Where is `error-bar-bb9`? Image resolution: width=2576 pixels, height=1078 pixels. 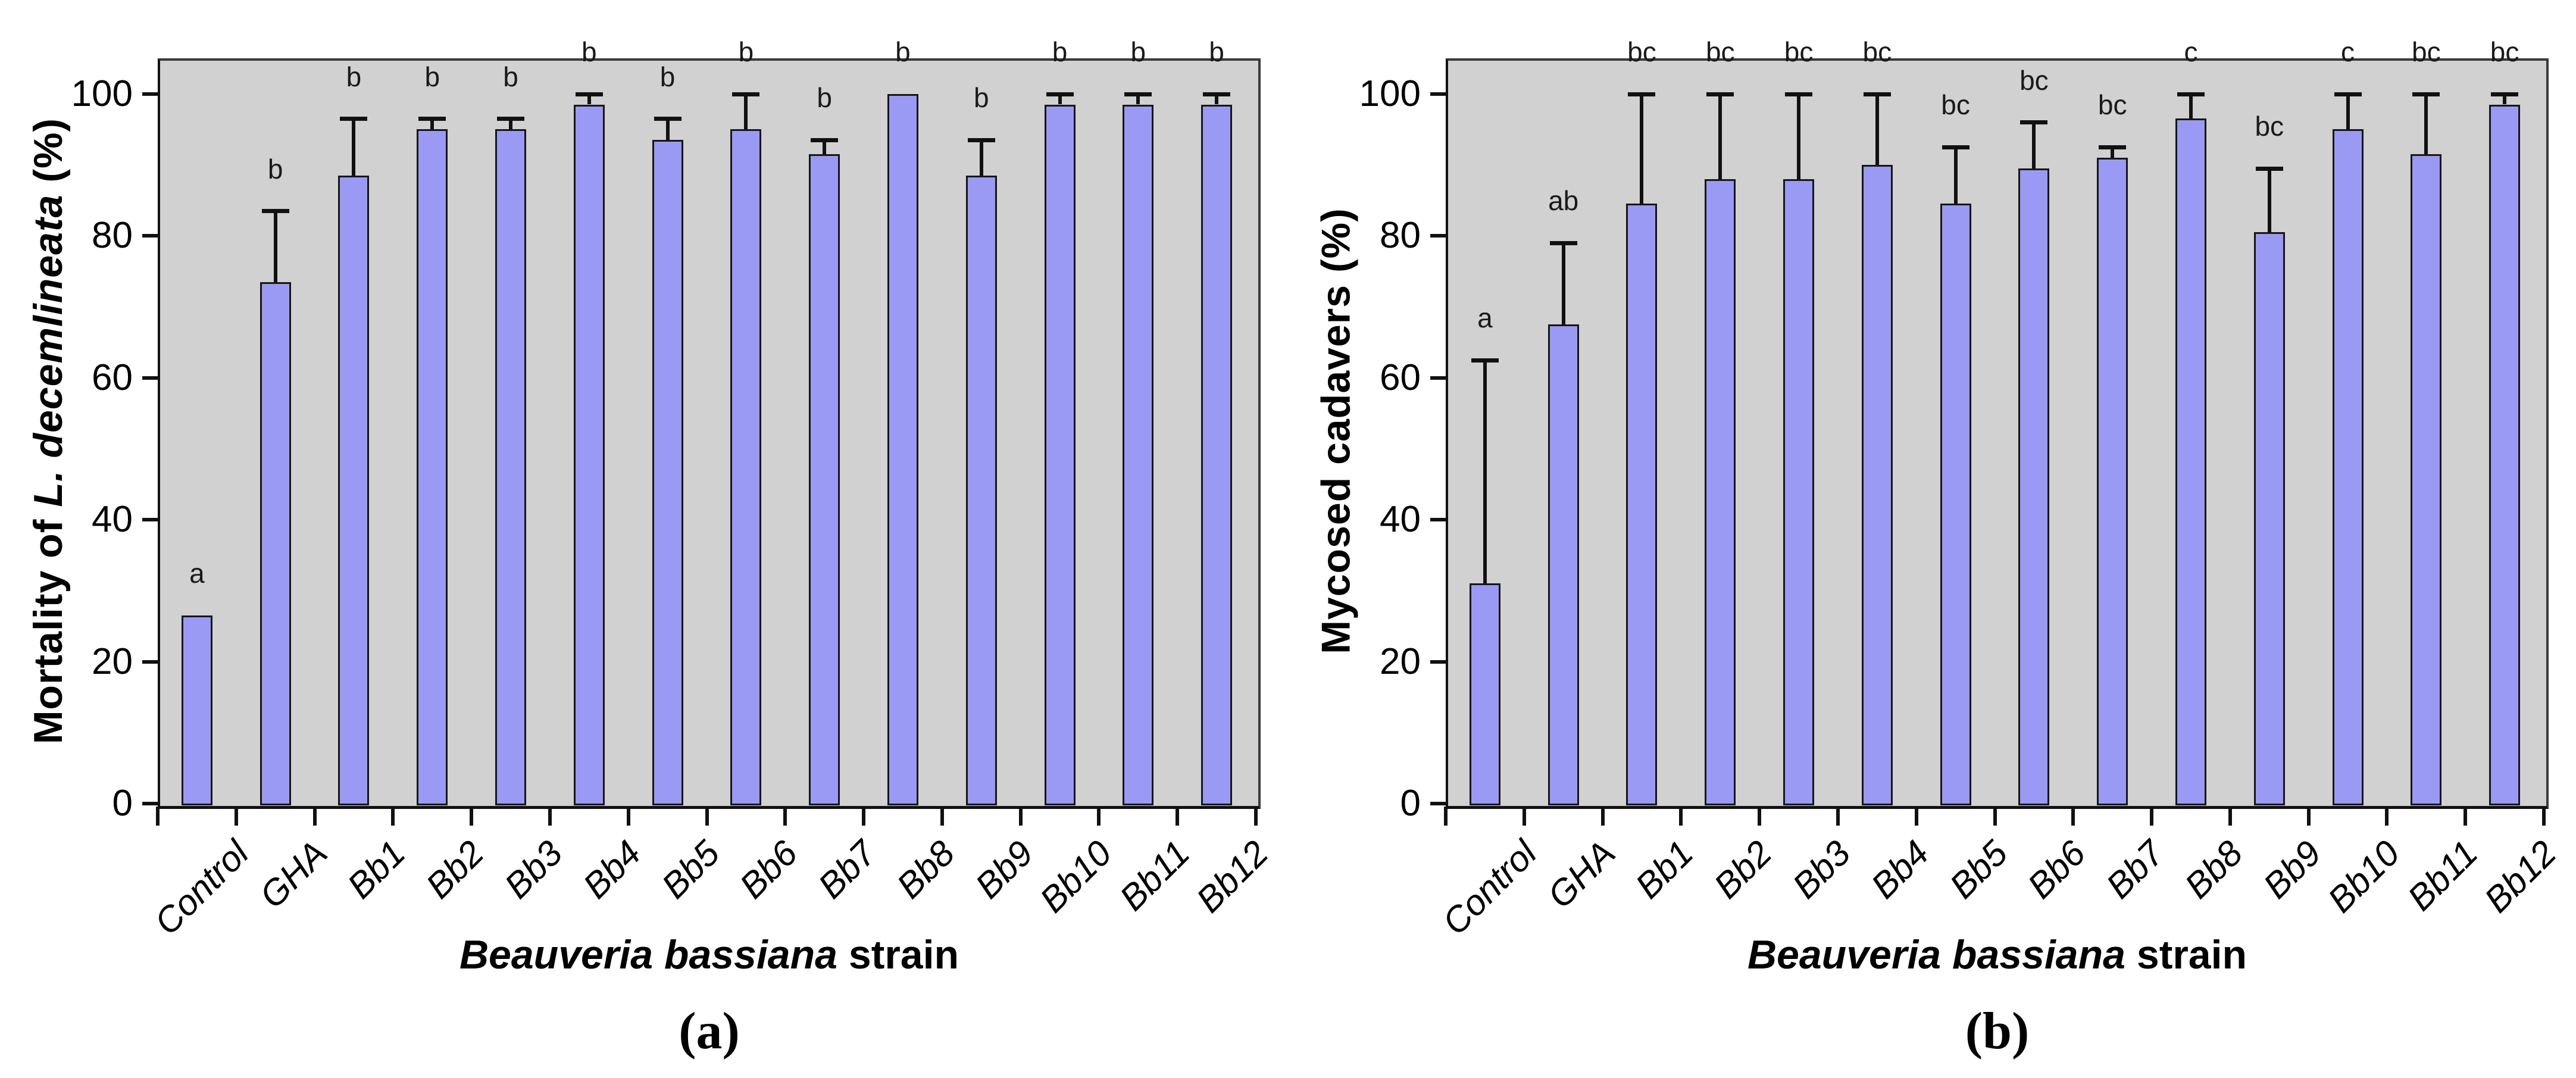 error-bar-bb9 is located at coordinates (2269, 200).